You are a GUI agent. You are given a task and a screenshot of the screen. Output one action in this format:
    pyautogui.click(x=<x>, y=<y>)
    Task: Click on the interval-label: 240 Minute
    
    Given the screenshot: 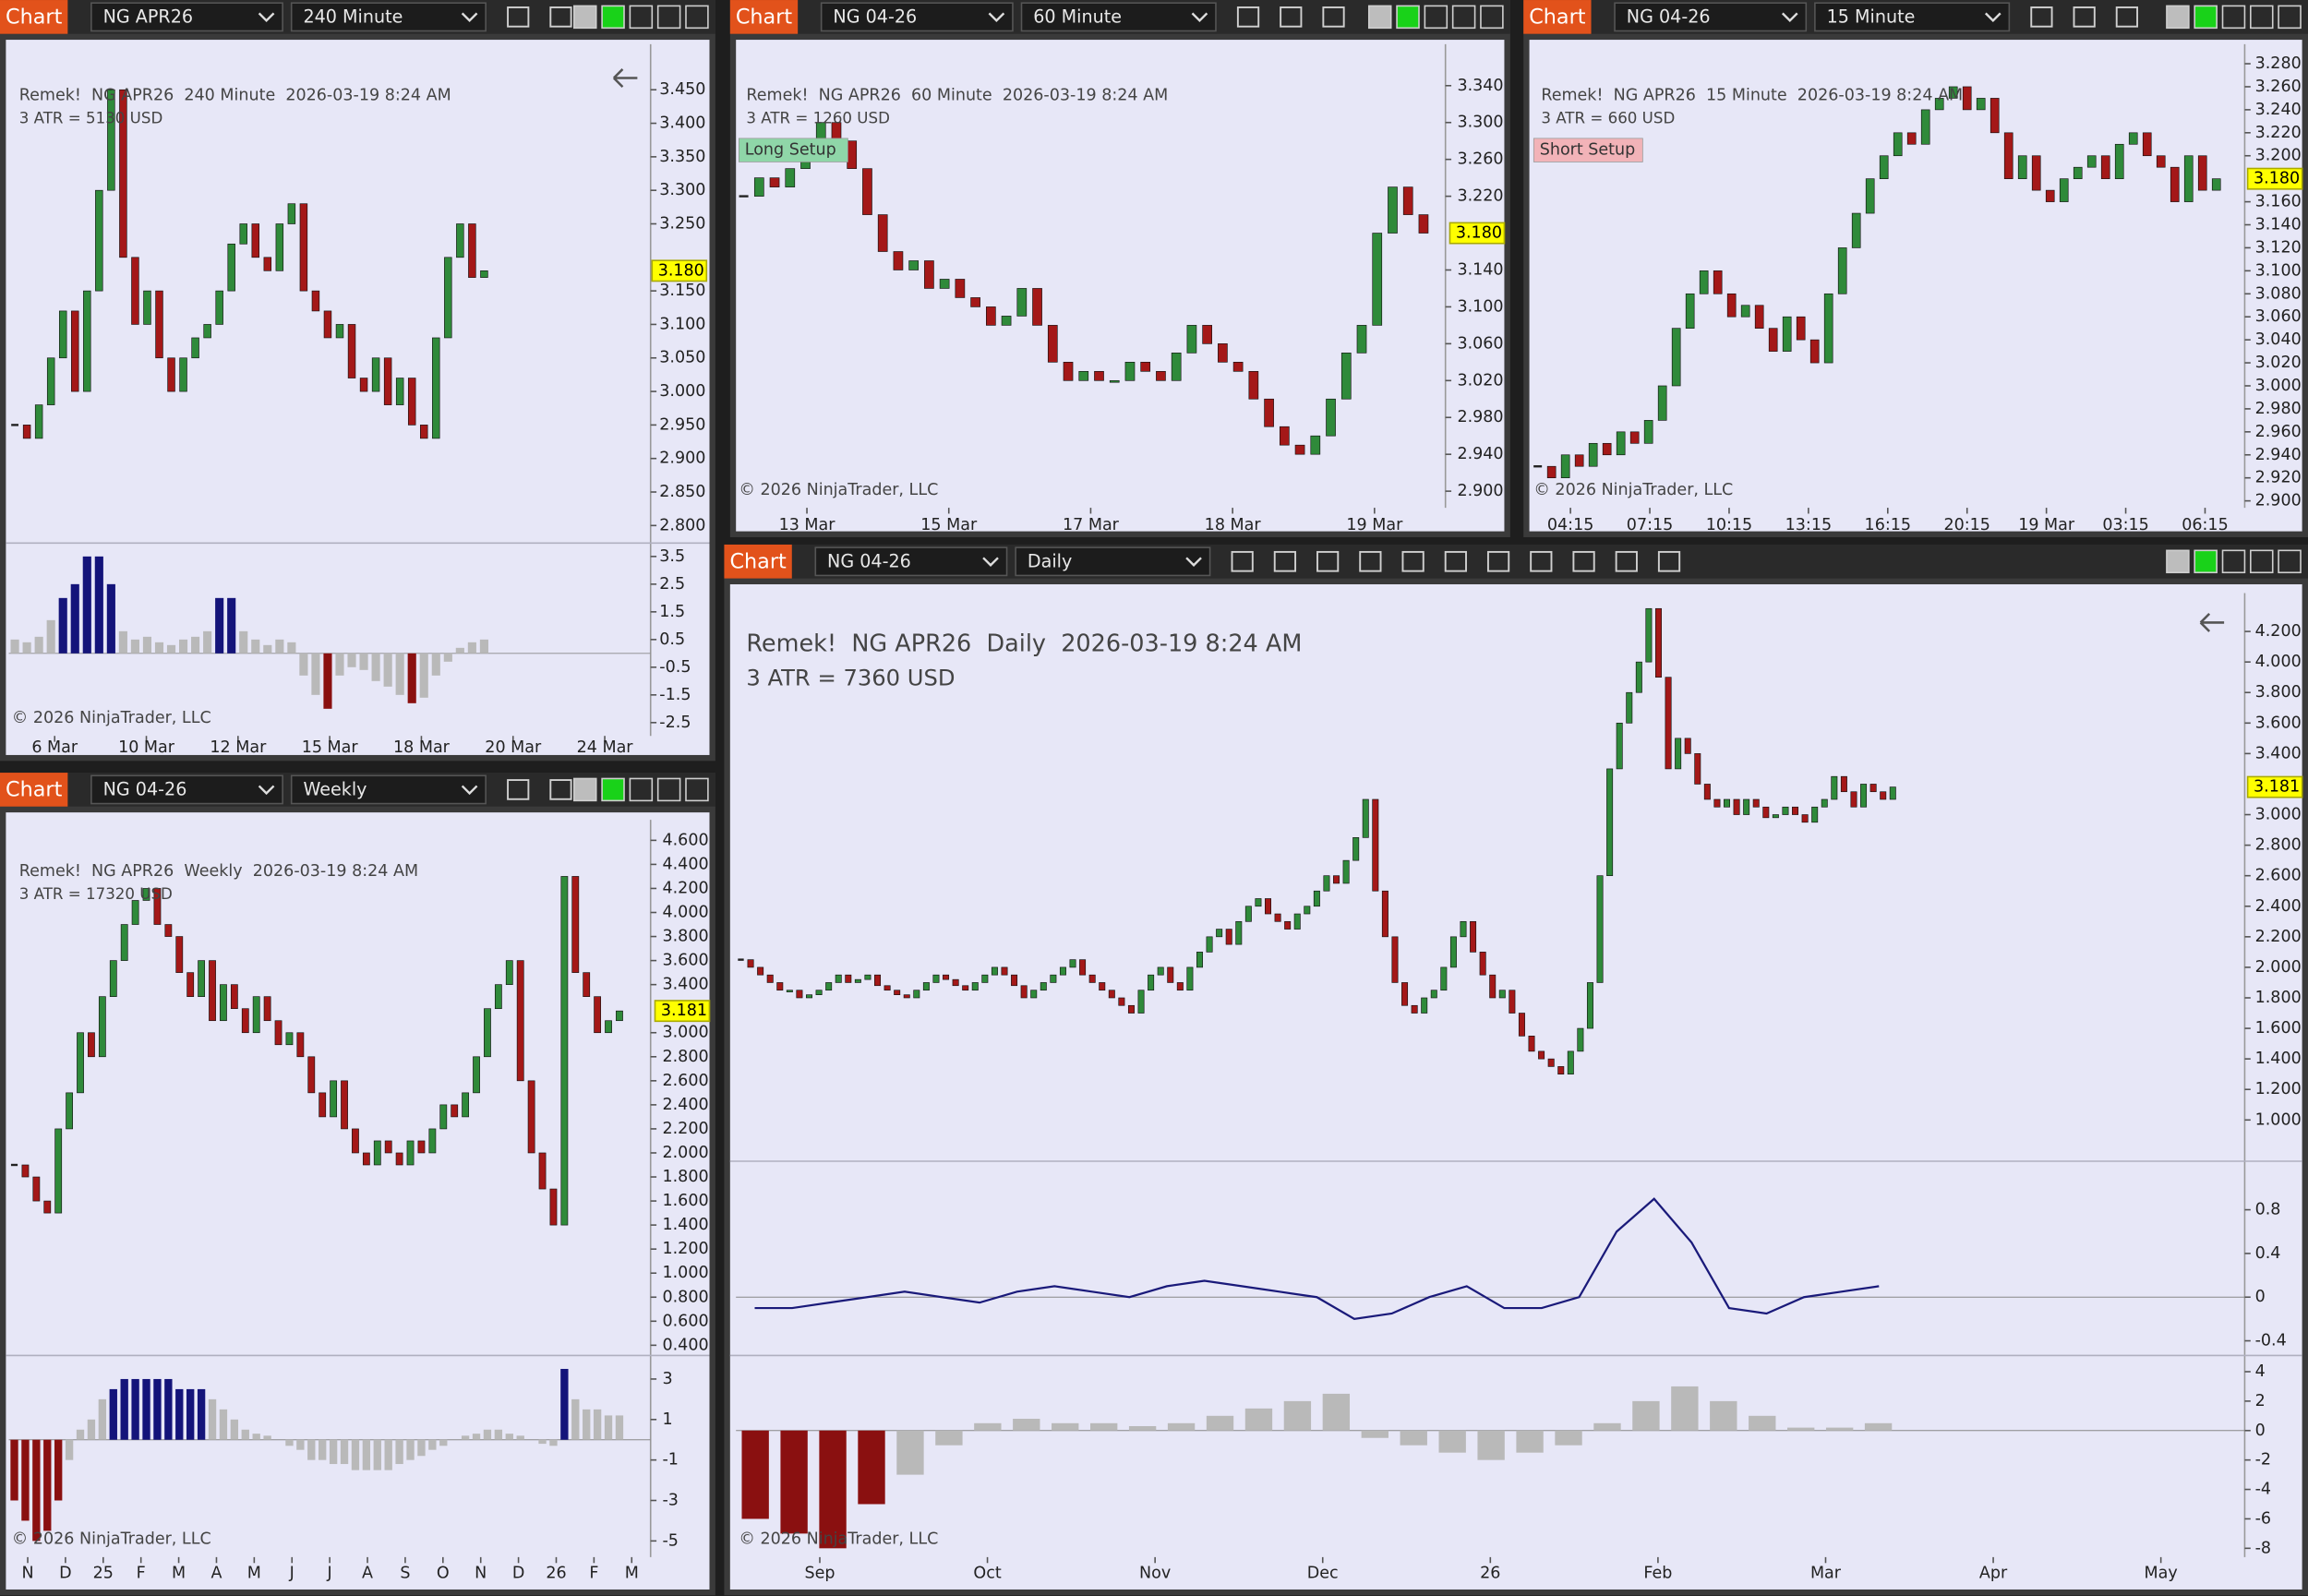 What is the action you would take?
    pyautogui.click(x=353, y=17)
    